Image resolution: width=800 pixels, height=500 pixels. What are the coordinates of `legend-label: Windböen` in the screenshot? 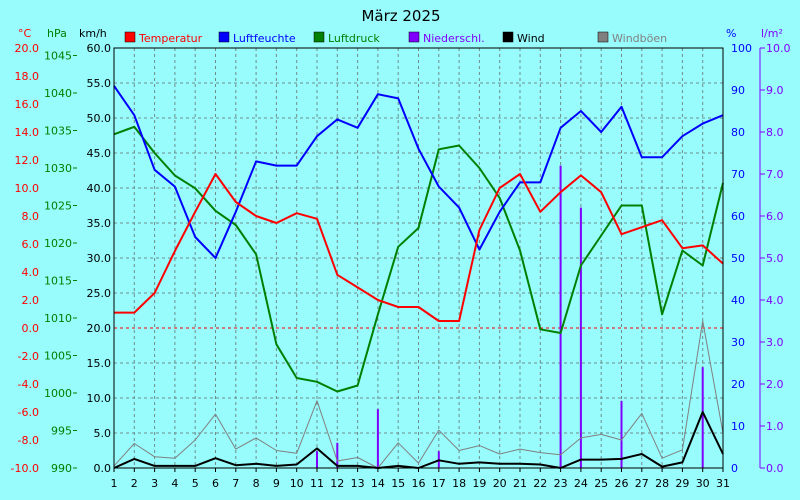 It's located at (639, 38).